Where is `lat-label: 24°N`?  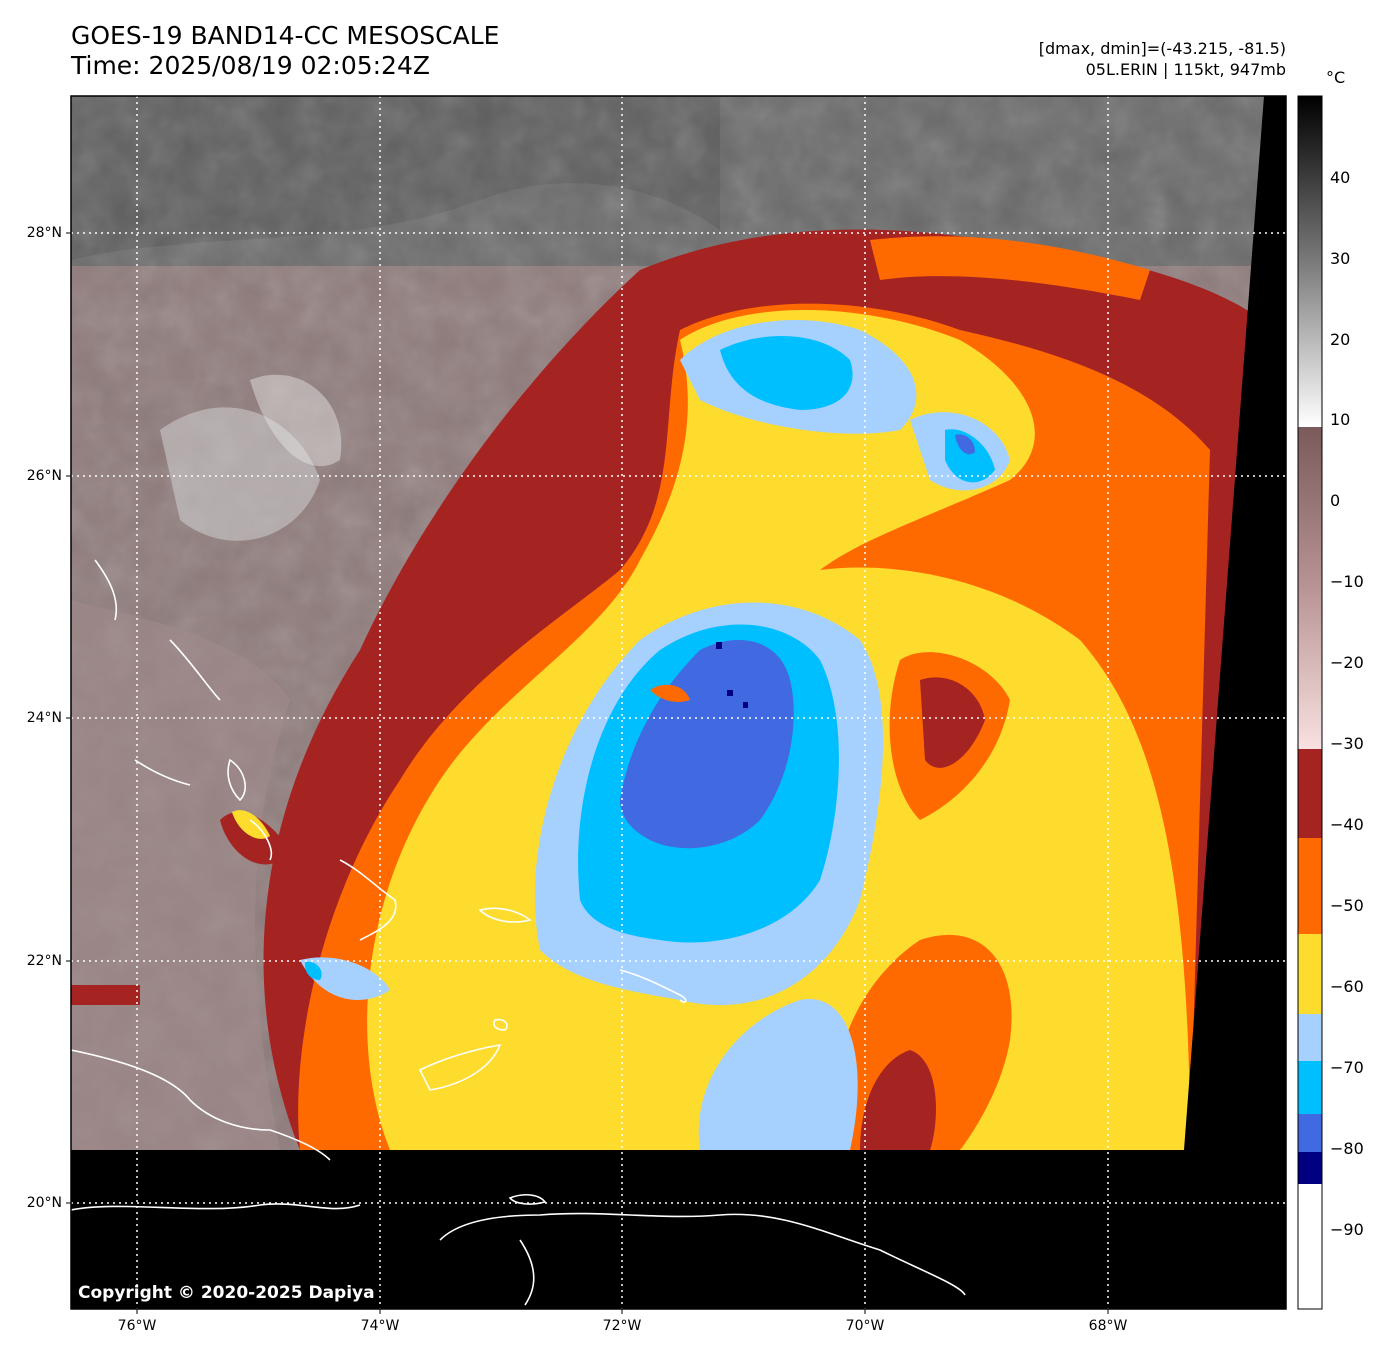 lat-label: 24°N is located at coordinates (44, 718).